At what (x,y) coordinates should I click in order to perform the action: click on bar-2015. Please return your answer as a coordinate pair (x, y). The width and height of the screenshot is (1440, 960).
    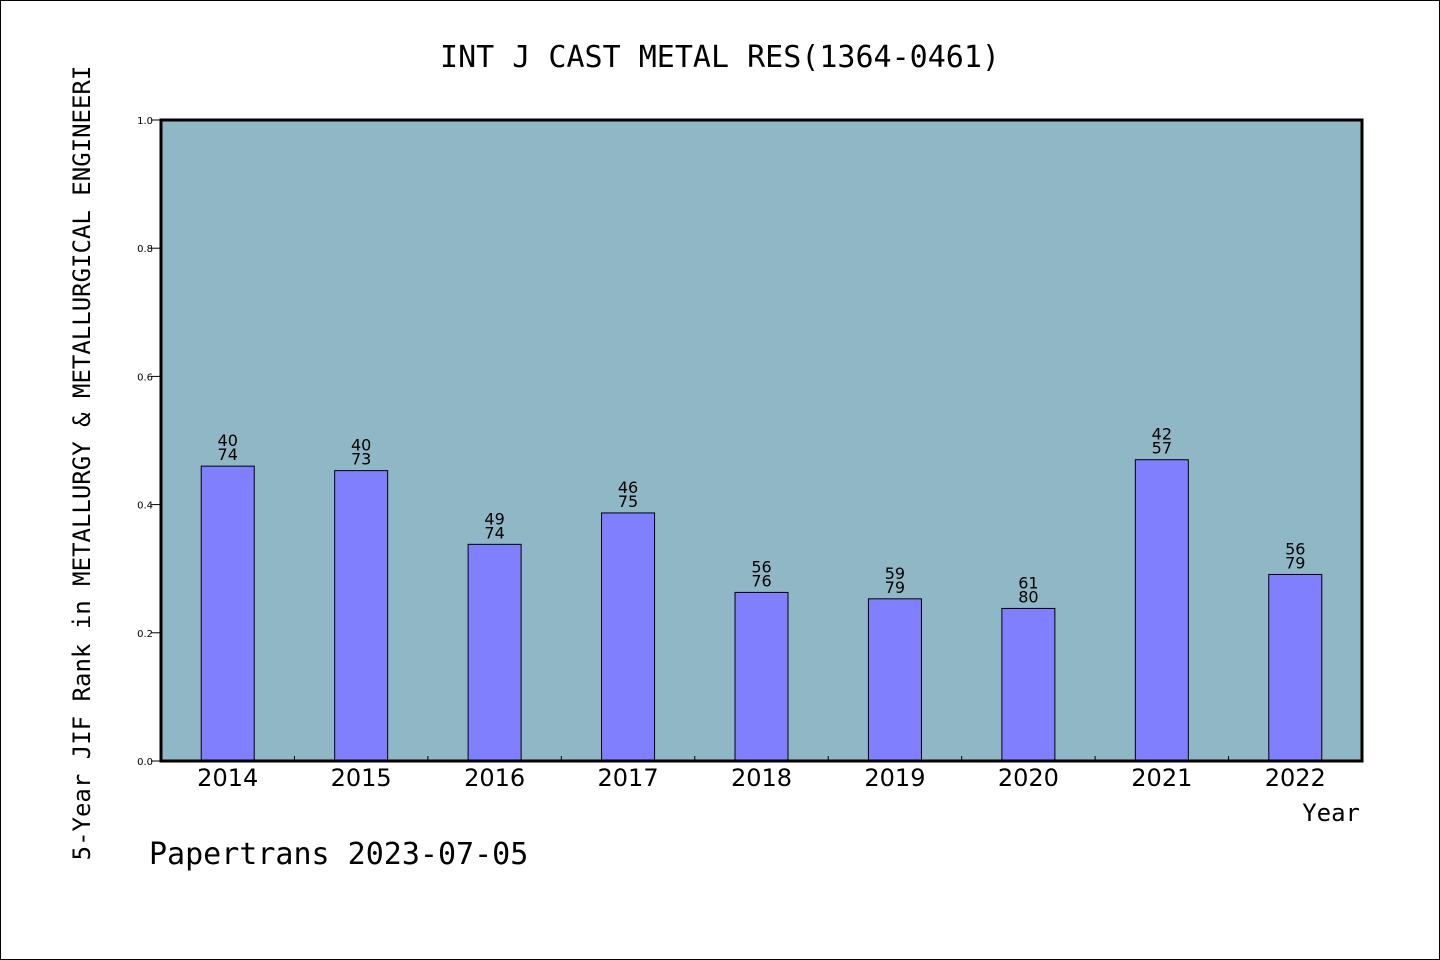
    Looking at the image, I should click on (361, 616).